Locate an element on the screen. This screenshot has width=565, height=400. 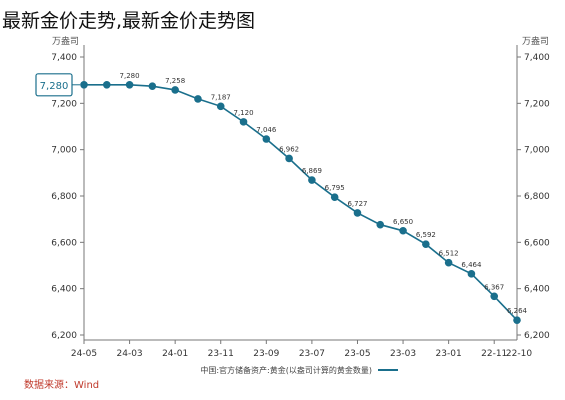
y-tick-label-right: 6,200 is located at coordinates (537, 336).